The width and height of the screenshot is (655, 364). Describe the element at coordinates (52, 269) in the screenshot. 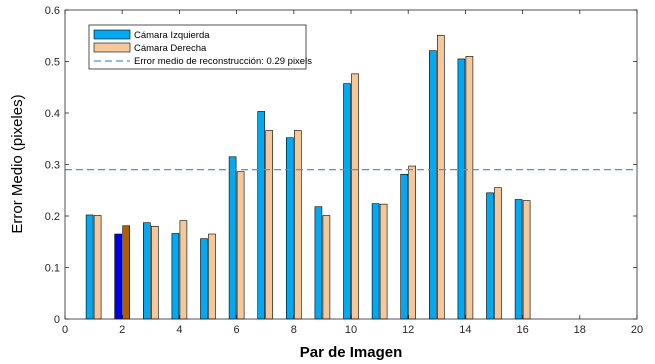

I see `y-tick-label-1: 0.1` at that location.